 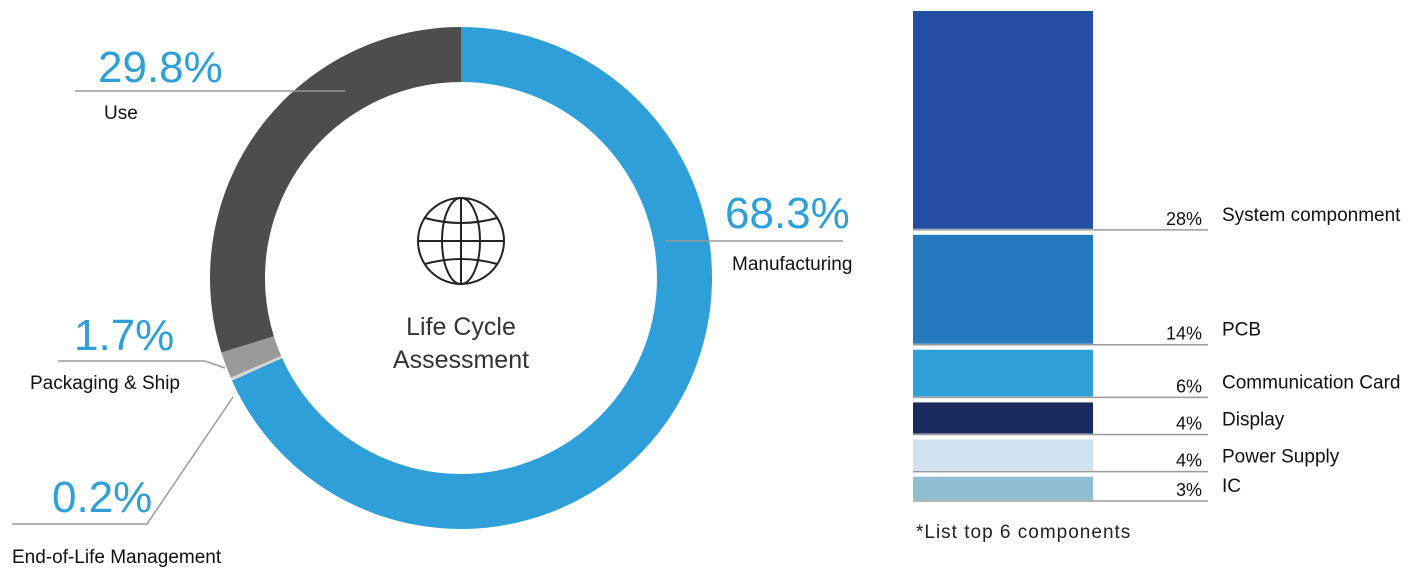 I want to click on slice-value-packaging: 1.7%, so click(x=124, y=335).